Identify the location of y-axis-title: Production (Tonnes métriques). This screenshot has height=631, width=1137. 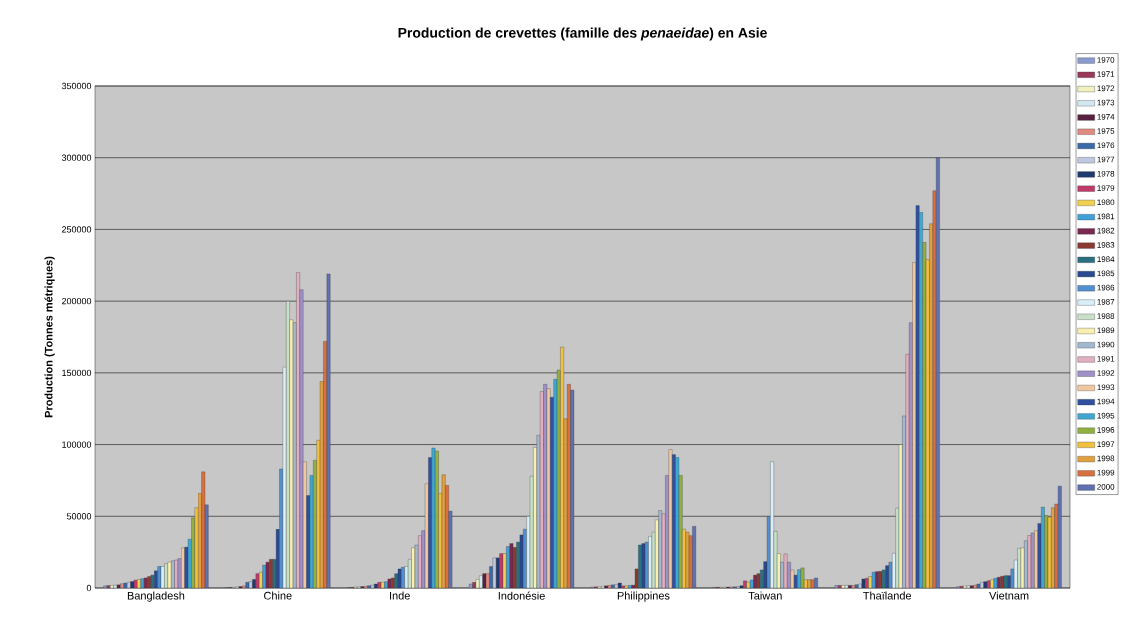
(49, 337).